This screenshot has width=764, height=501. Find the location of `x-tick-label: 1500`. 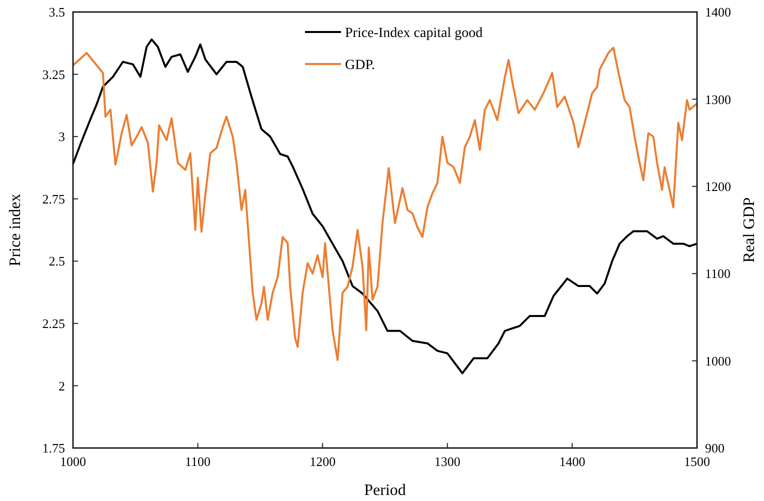

x-tick-label: 1500 is located at coordinates (697, 461).